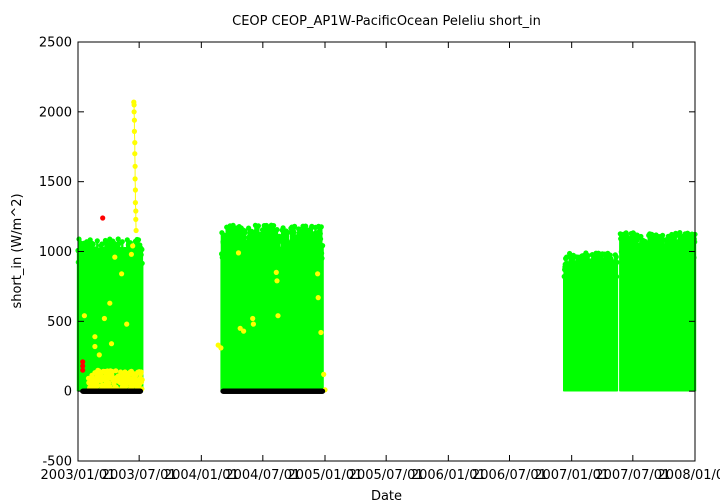 The width and height of the screenshot is (720, 504). Describe the element at coordinates (59, 322) in the screenshot. I see `y-tick-label: 500` at that location.